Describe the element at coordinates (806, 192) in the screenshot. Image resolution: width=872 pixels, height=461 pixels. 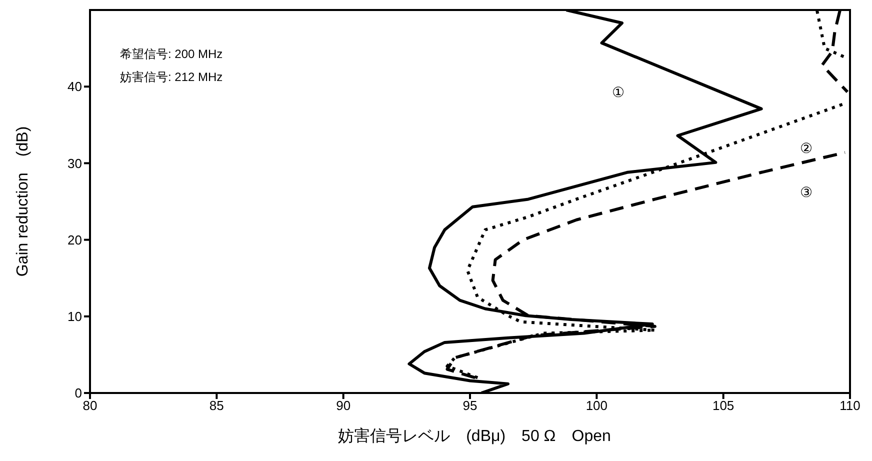
I see `annotation: ③` at that location.